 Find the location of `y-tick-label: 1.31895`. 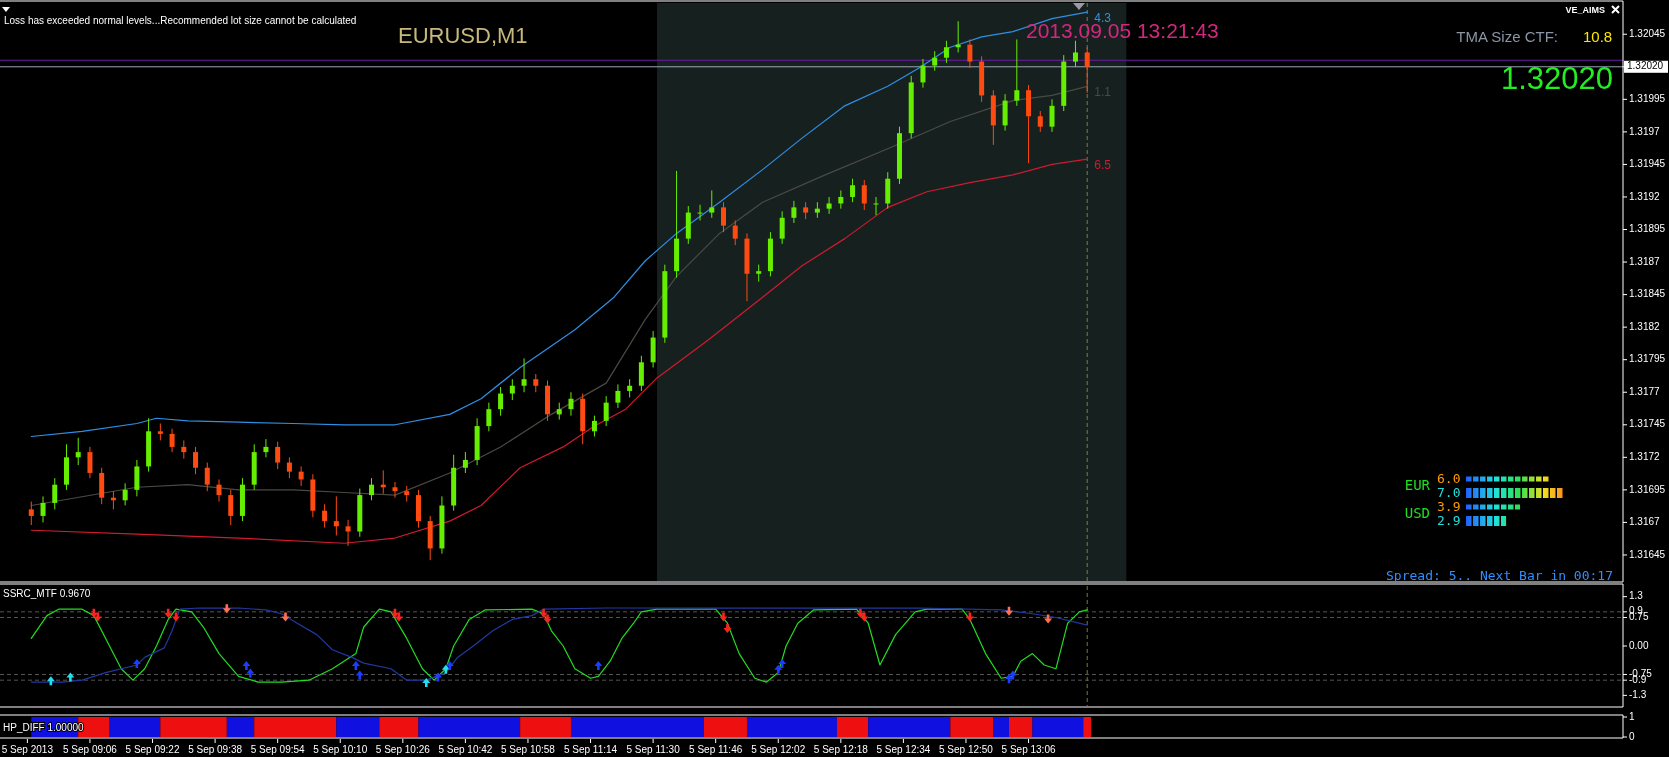

y-tick-label: 1.31895 is located at coordinates (1647, 229).